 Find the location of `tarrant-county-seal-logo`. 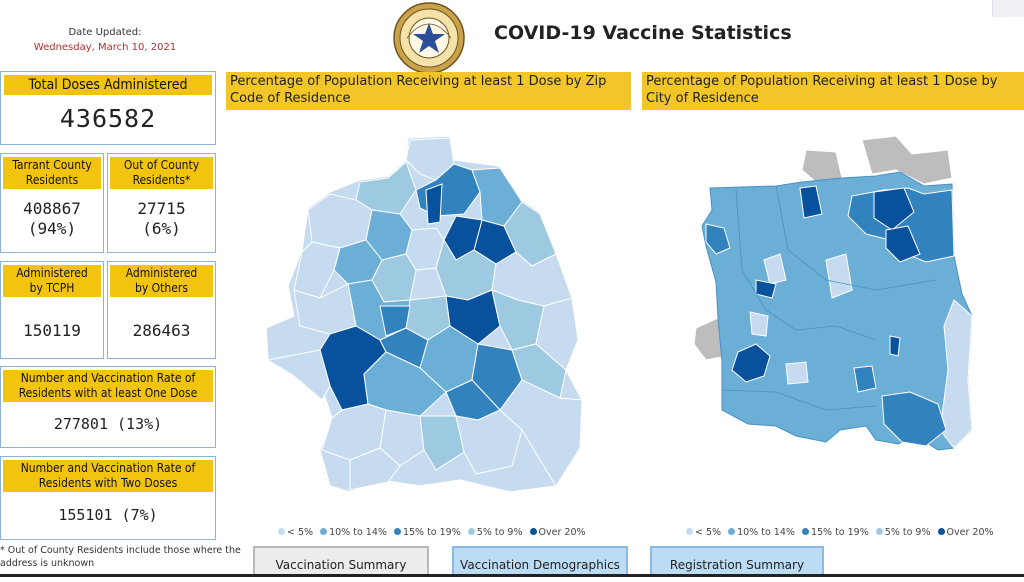

tarrant-county-seal-logo is located at coordinates (429, 38).